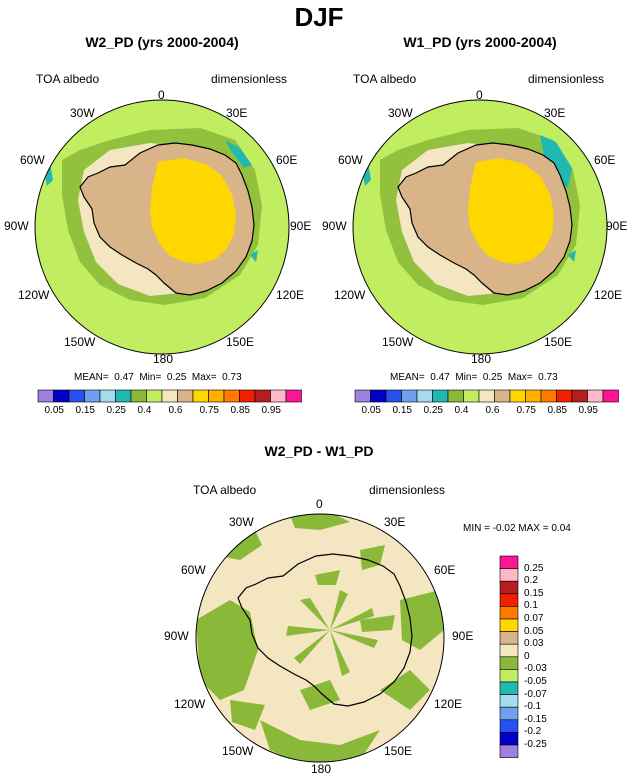 The image size is (638, 779). I want to click on units-label-w2: dimensionless, so click(249, 79).